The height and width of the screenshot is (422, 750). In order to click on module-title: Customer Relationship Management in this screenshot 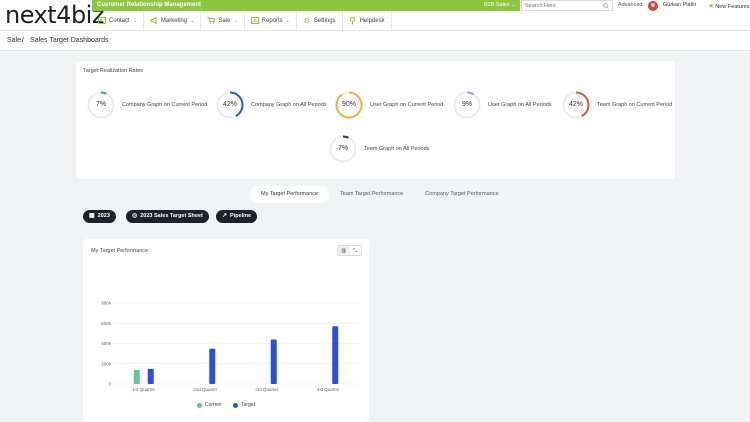, I will do `click(149, 5)`.